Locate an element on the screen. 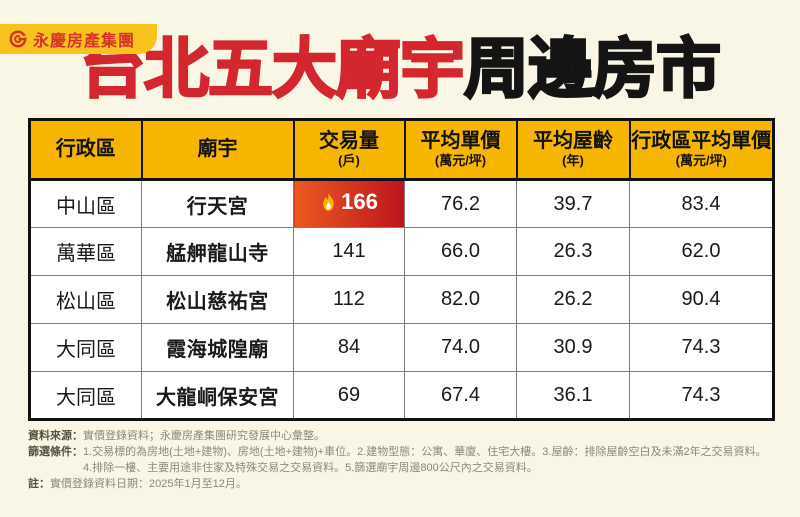  volume-cell: 112 is located at coordinates (349, 299).